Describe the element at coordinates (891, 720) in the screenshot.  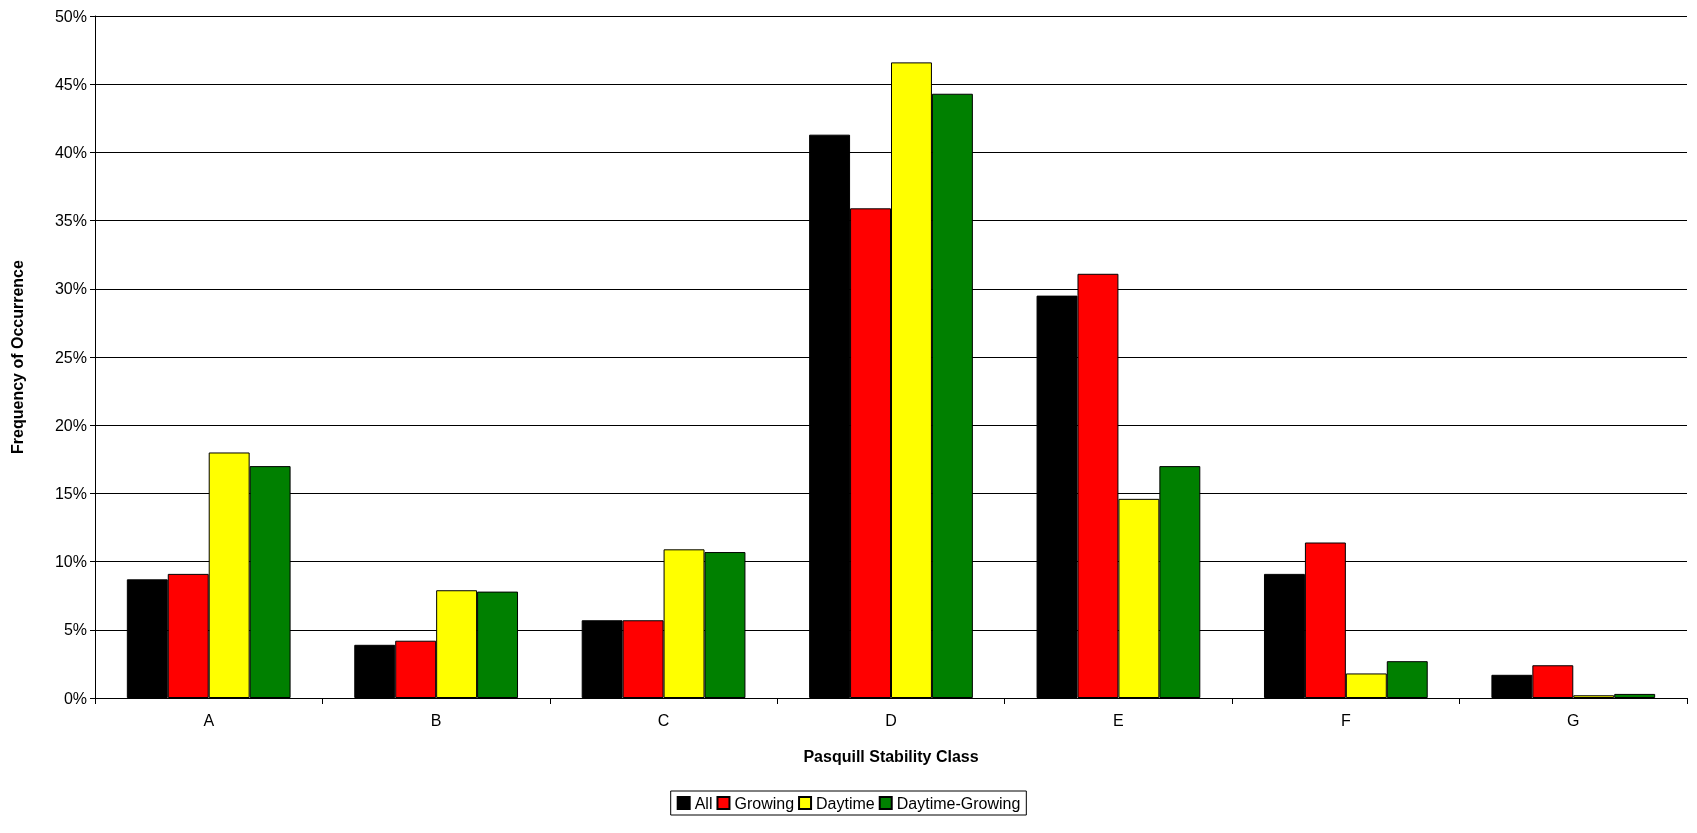
I see `x-tick-label: D` at that location.